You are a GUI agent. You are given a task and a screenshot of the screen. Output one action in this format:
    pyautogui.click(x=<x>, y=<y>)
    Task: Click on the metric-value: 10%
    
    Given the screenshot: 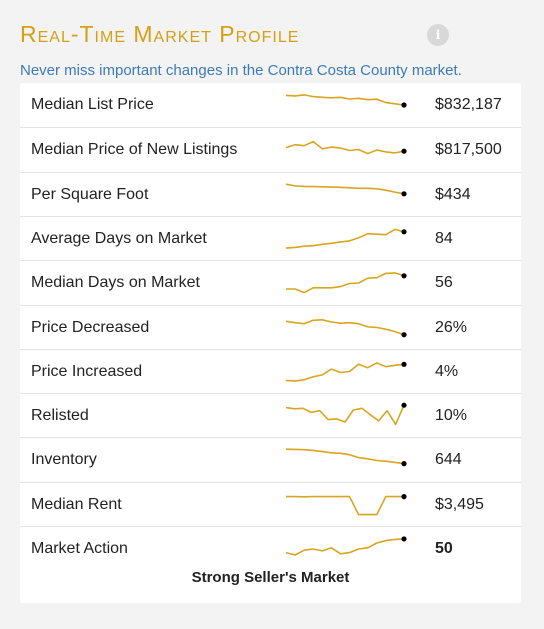 What is the action you would take?
    pyautogui.click(x=451, y=416)
    